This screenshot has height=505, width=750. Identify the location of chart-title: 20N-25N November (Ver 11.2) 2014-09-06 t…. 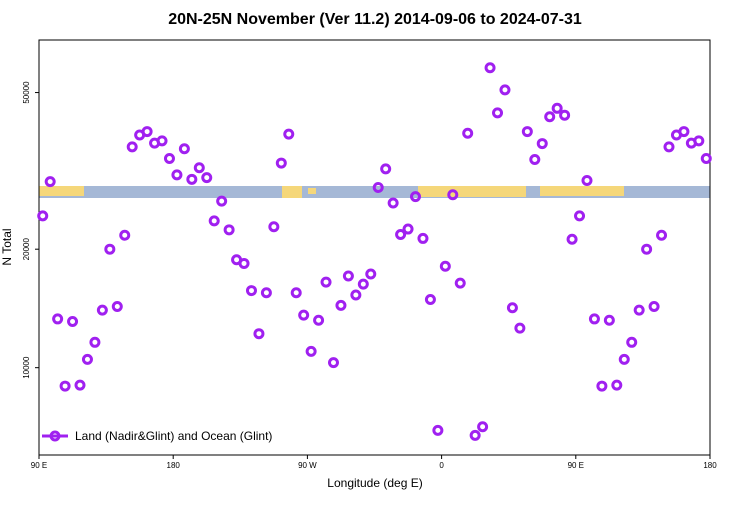
(375, 19).